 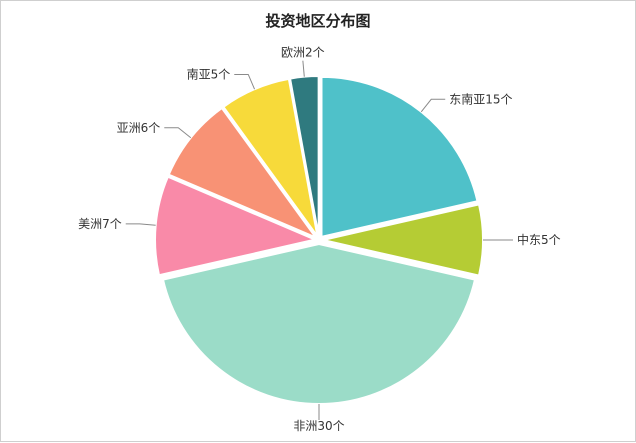 What do you see at coordinates (100, 224) in the screenshot?
I see `slice-label-3: 美洲7个` at bounding box center [100, 224].